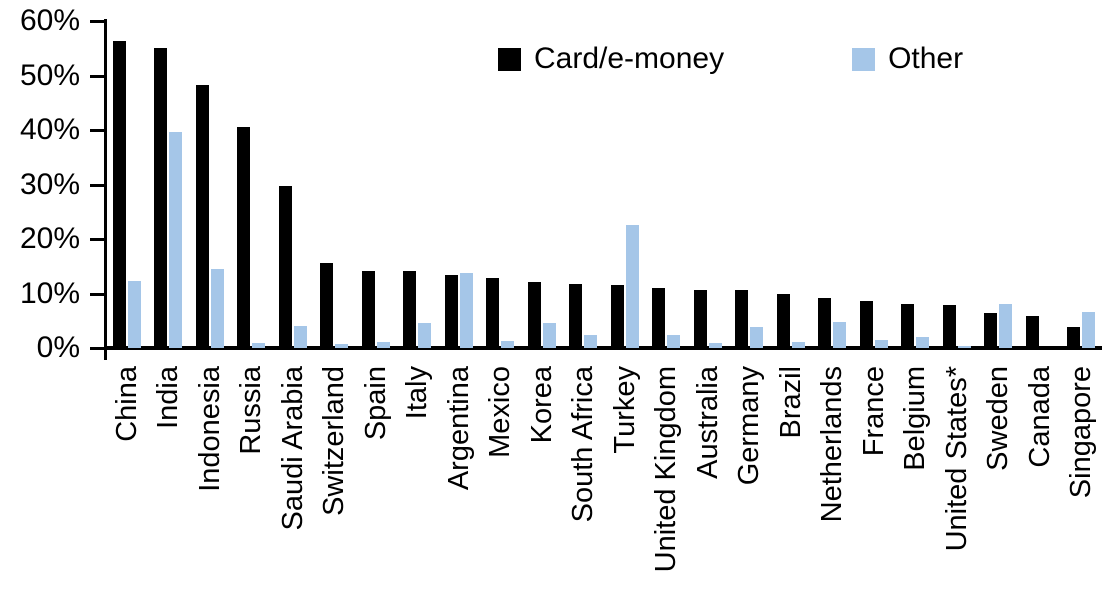 Image resolution: width=1112 pixels, height=594 pixels. Describe the element at coordinates (881, 344) in the screenshot. I see `bar-other-france` at that location.